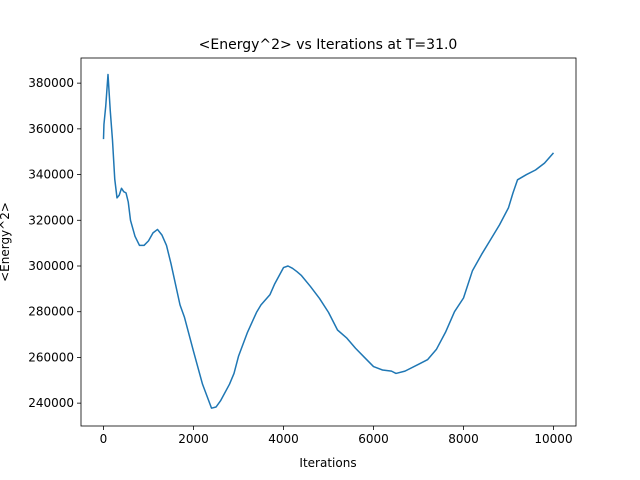  What do you see at coordinates (6, 242) in the screenshot?
I see `y-axis-label: <Energy^2>` at bounding box center [6, 242].